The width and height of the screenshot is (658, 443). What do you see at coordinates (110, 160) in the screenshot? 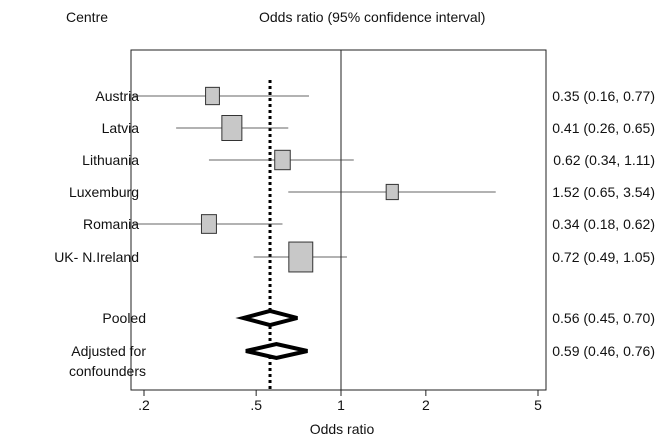
I see `study-label: Lithuania` at bounding box center [110, 160].